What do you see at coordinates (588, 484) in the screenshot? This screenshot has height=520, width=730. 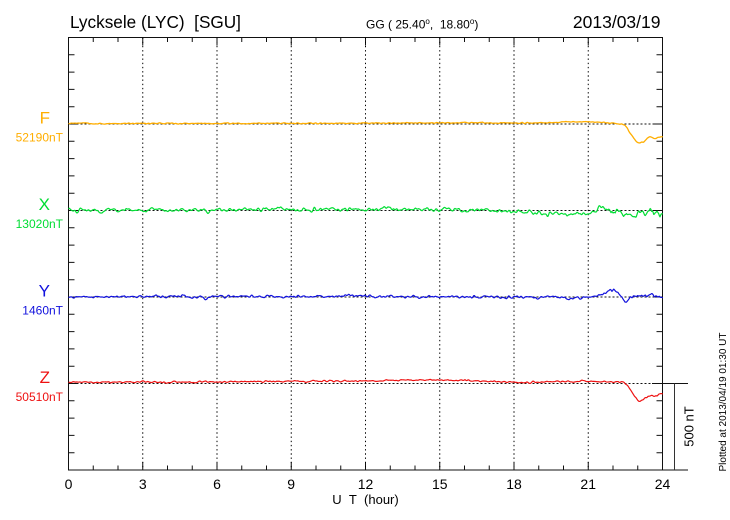 I see `svg-text: 21` at bounding box center [588, 484].